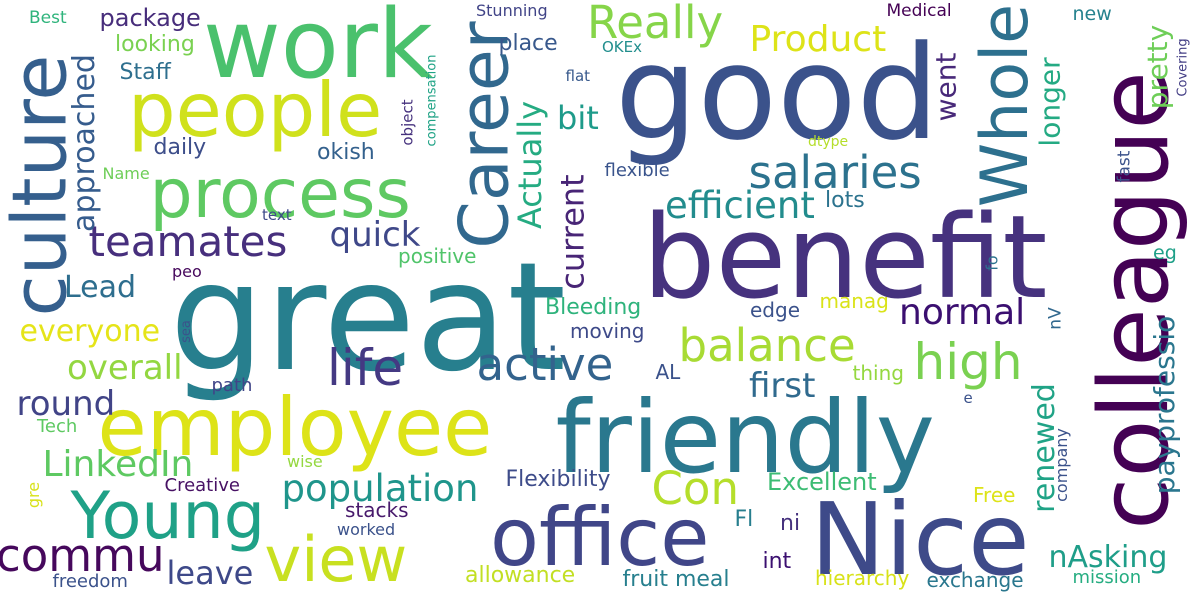 This screenshot has width=1200, height=600. I want to click on word-went: went, so click(945, 87).